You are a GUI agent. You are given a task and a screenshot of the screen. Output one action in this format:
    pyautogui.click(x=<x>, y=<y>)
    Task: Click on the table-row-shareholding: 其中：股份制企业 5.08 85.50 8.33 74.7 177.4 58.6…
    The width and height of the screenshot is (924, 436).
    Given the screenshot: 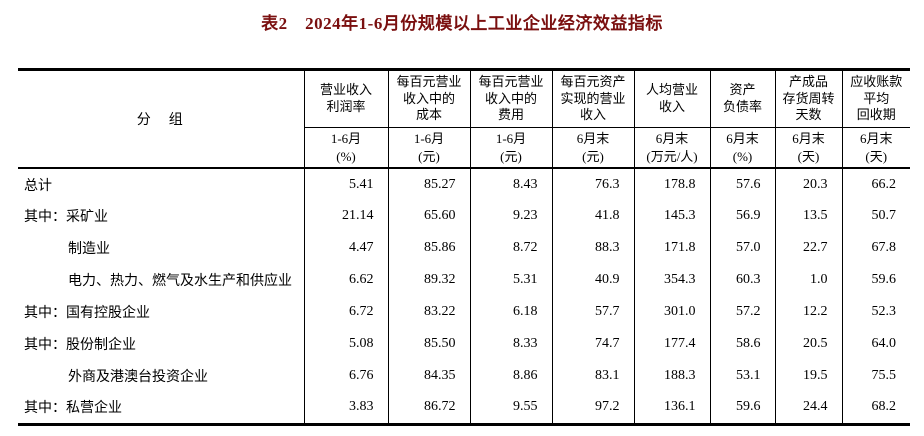 What is the action you would take?
    pyautogui.click(x=464, y=344)
    